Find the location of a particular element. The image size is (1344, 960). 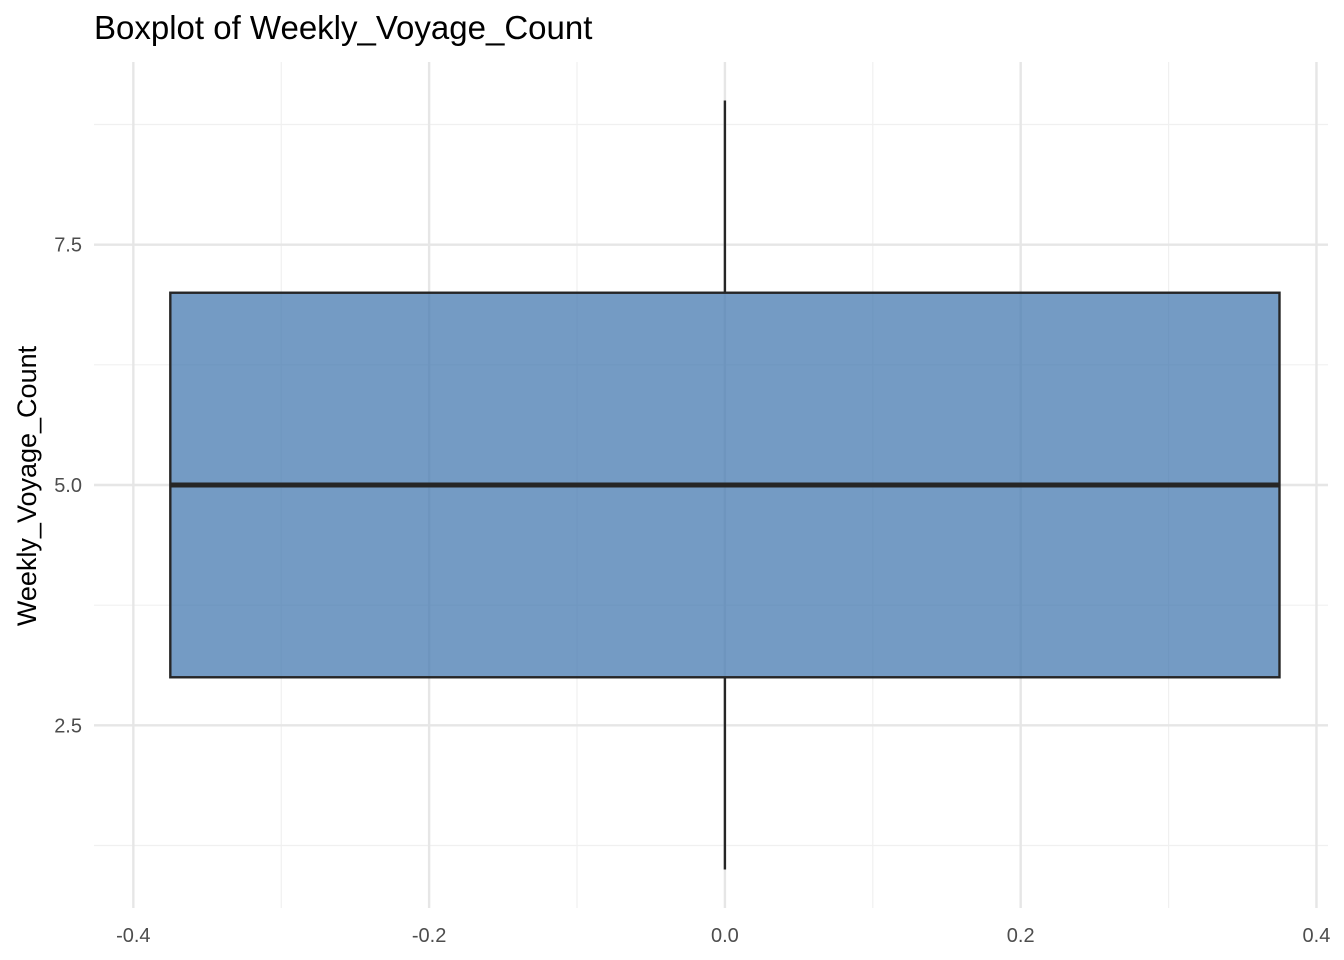

y-axis-label: Weekly_Voyage_Count is located at coordinates (27, 485).